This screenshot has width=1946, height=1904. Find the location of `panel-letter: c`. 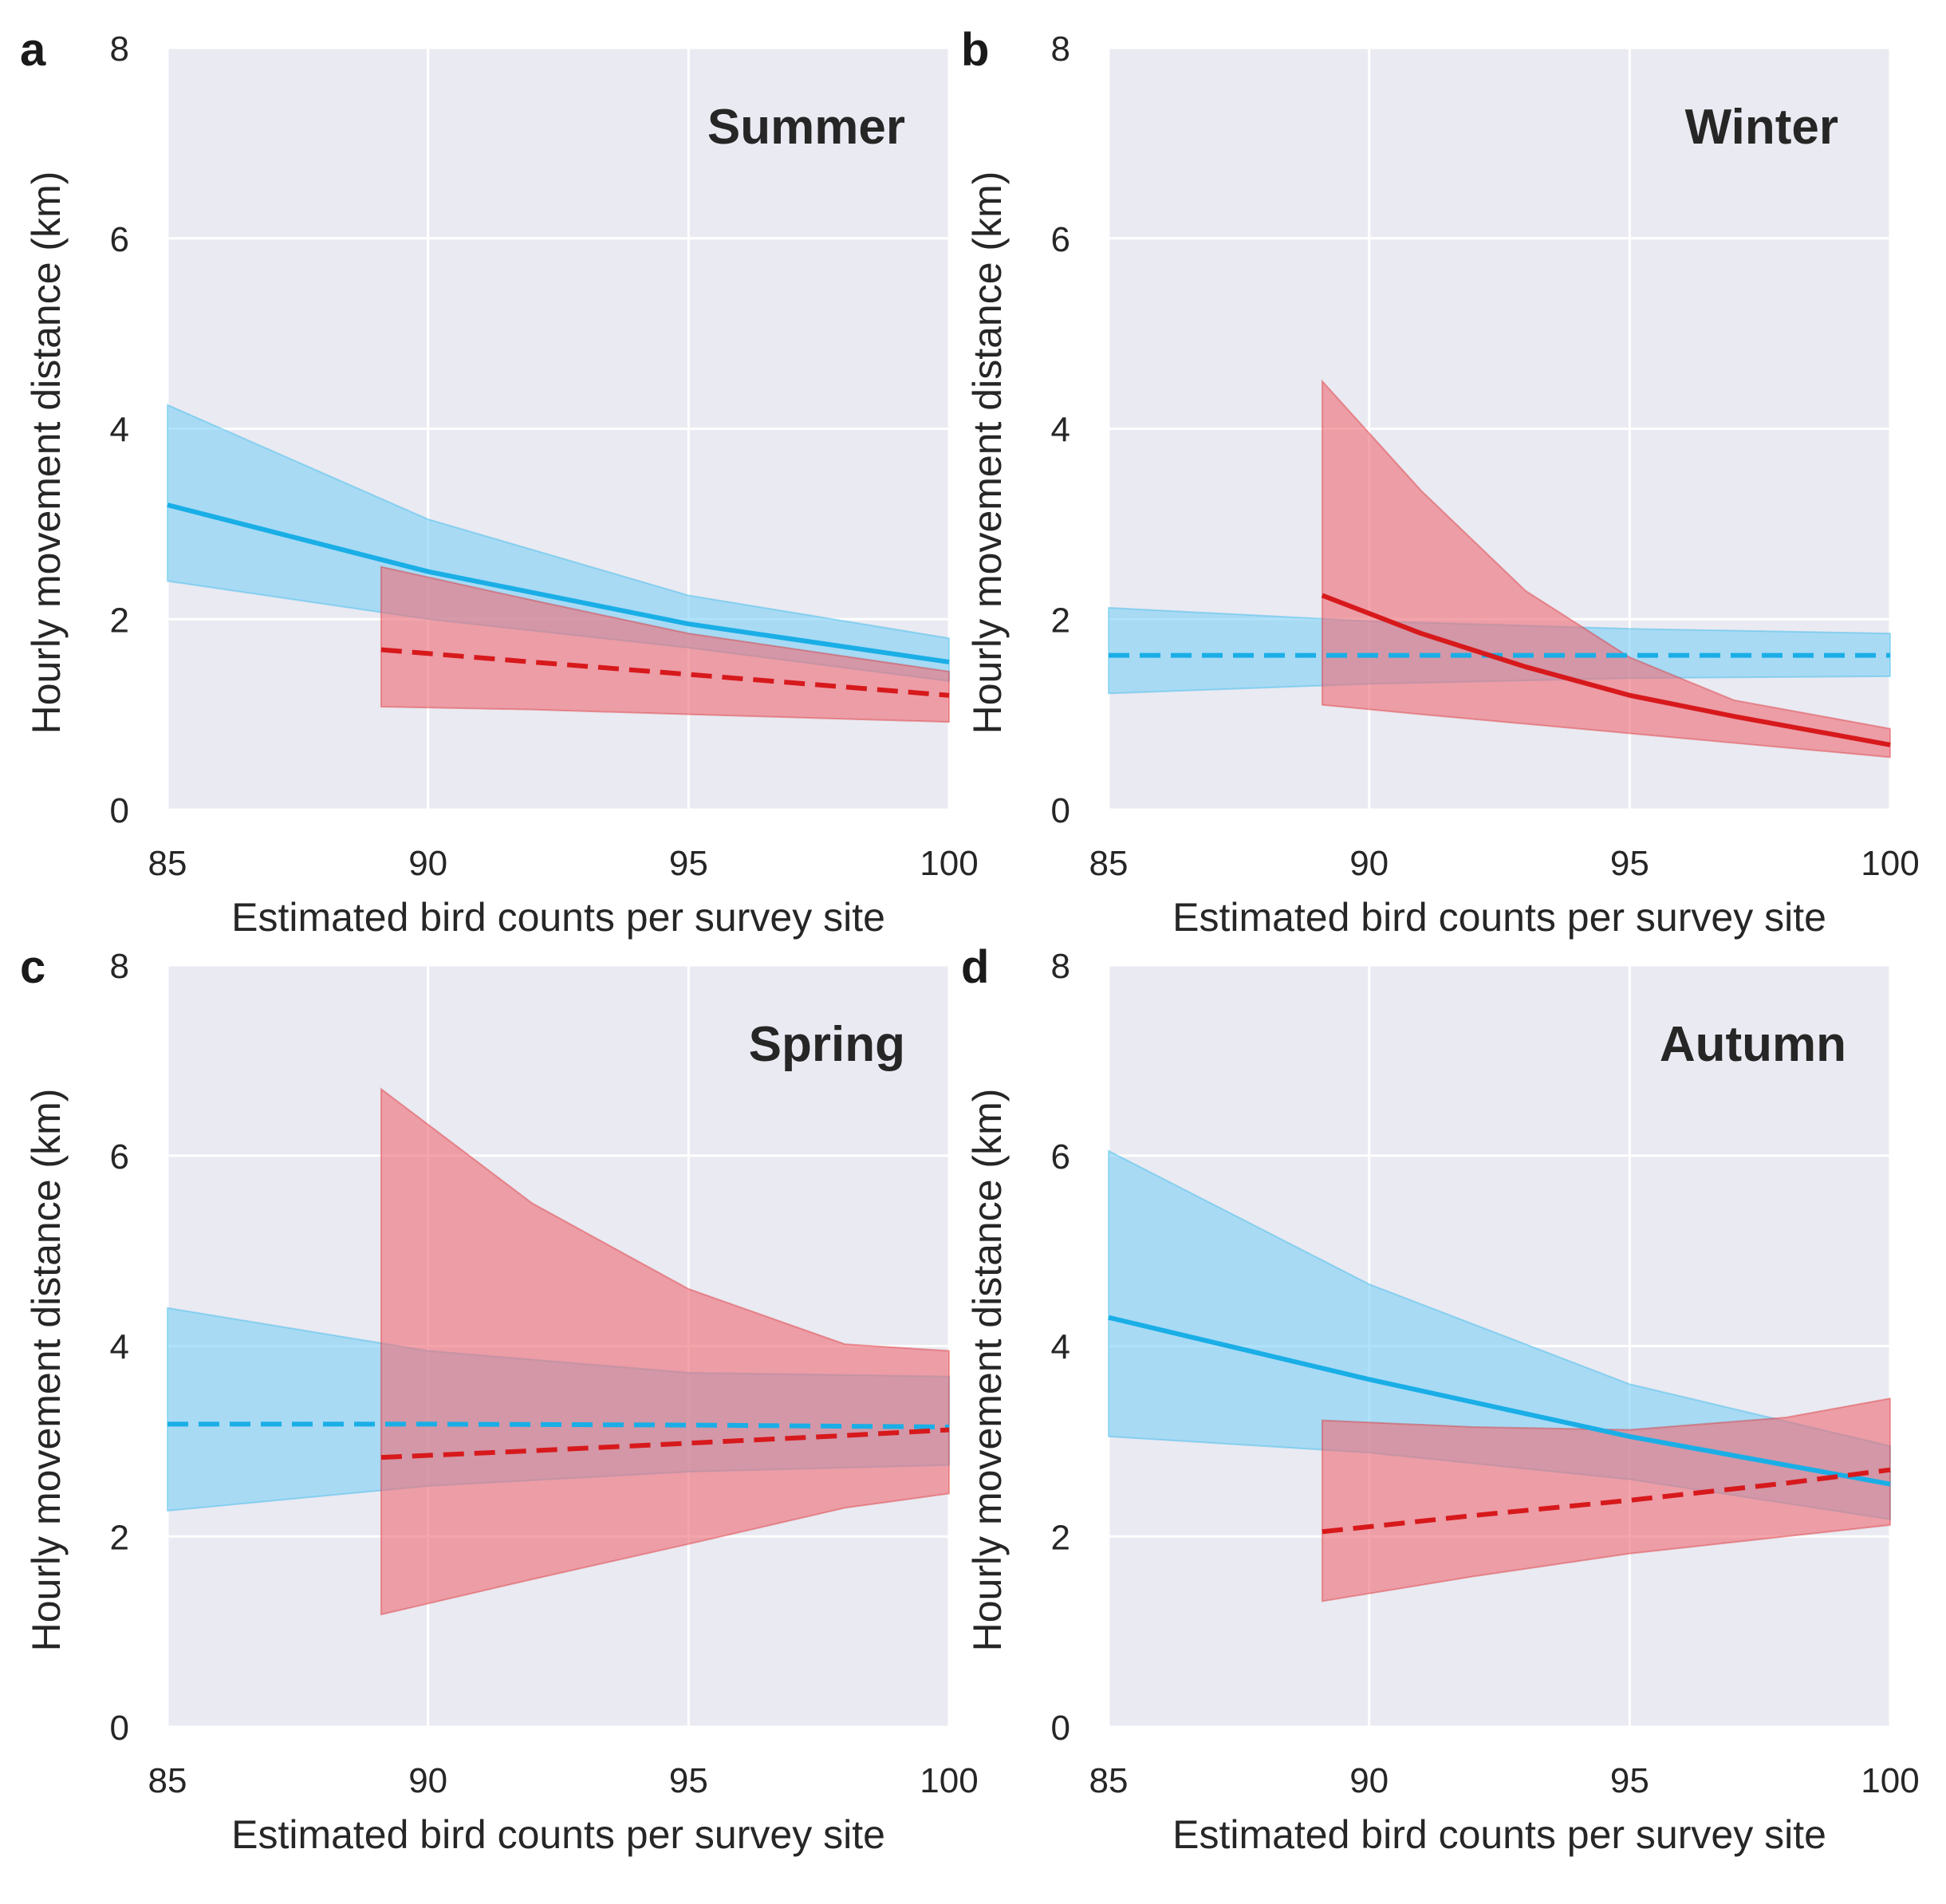

panel-letter: c is located at coordinates (32, 967).